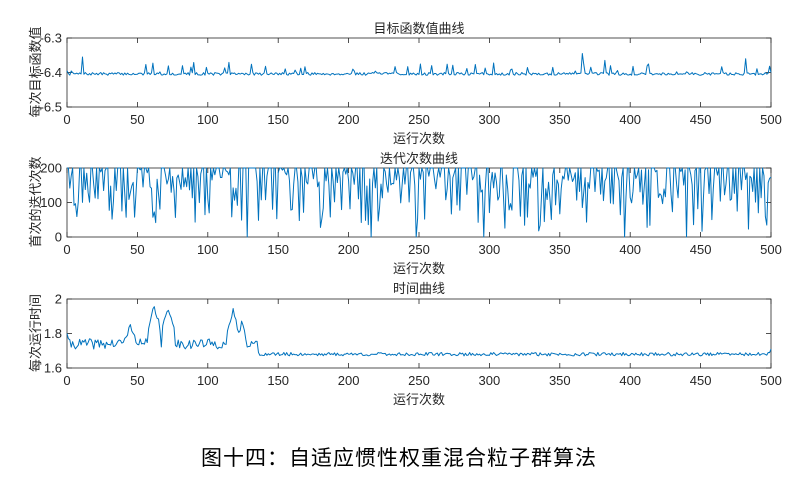 The image size is (798, 490). Describe the element at coordinates (51, 107) in the screenshot. I see `y-tick-label: -6.5` at that location.